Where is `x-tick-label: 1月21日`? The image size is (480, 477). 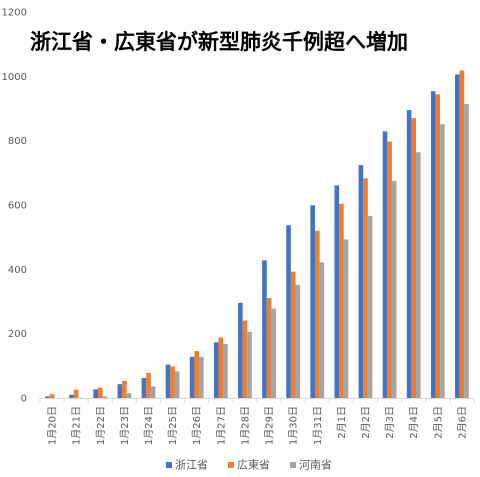 x-tick-label: 1月21日 is located at coordinates (77, 425).